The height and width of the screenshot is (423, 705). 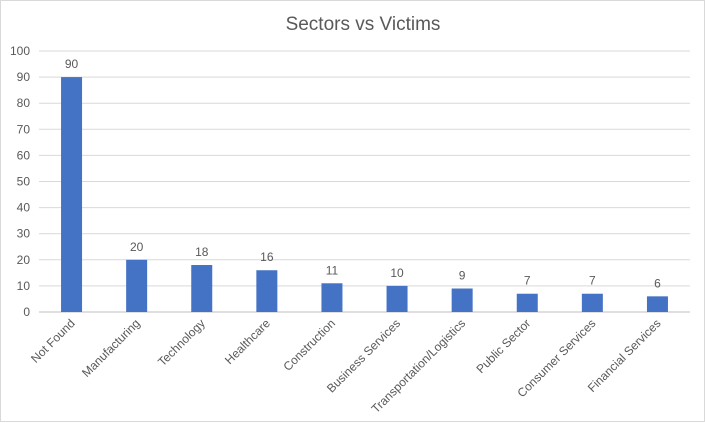 I want to click on x-tick-label: Manufacturing, so click(x=111, y=348).